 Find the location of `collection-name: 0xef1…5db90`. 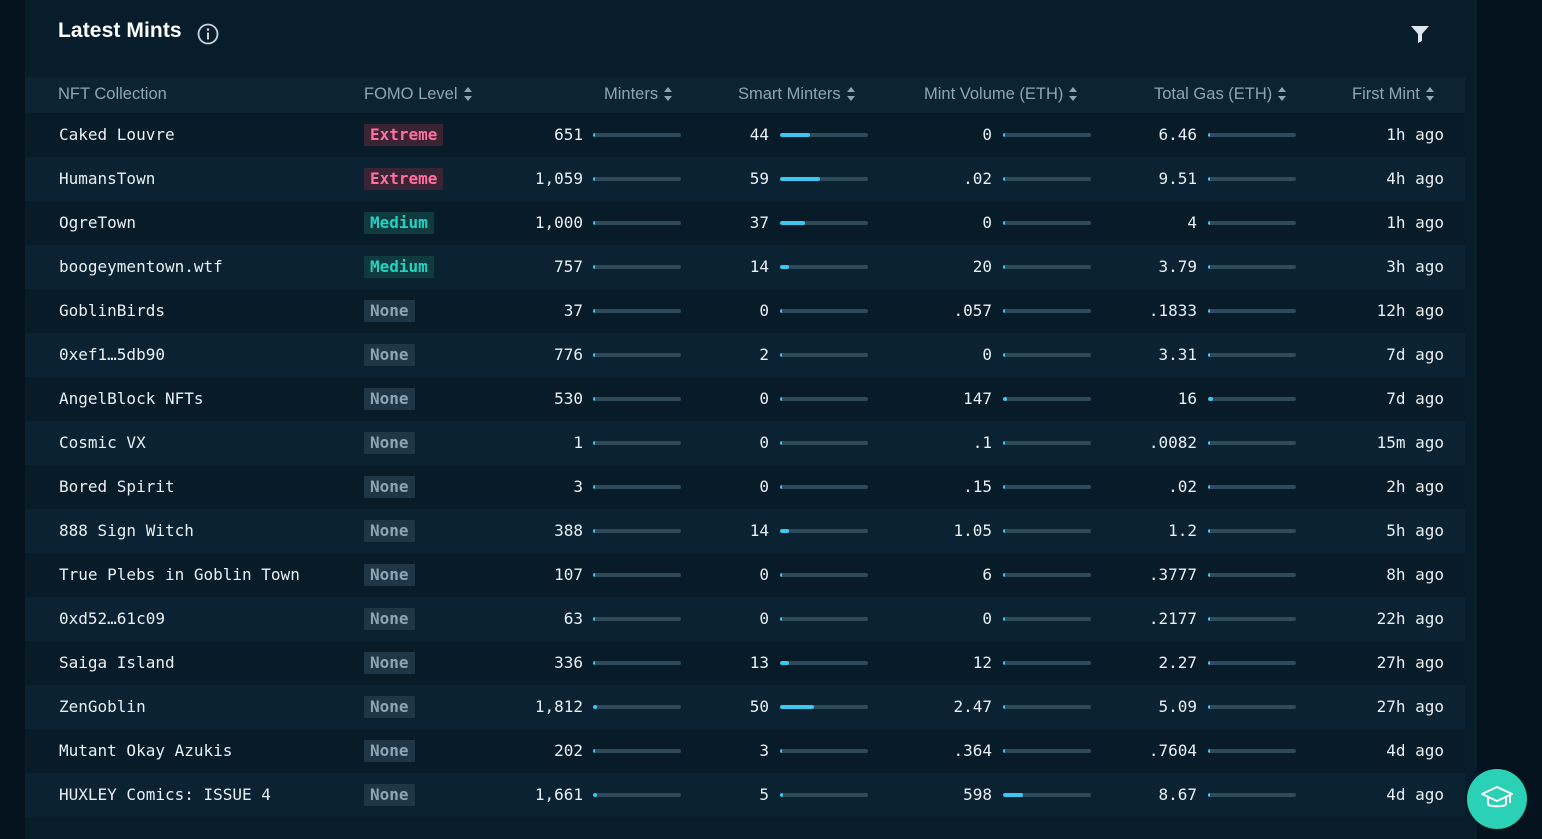

collection-name: 0xef1…5db90 is located at coordinates (112, 354).